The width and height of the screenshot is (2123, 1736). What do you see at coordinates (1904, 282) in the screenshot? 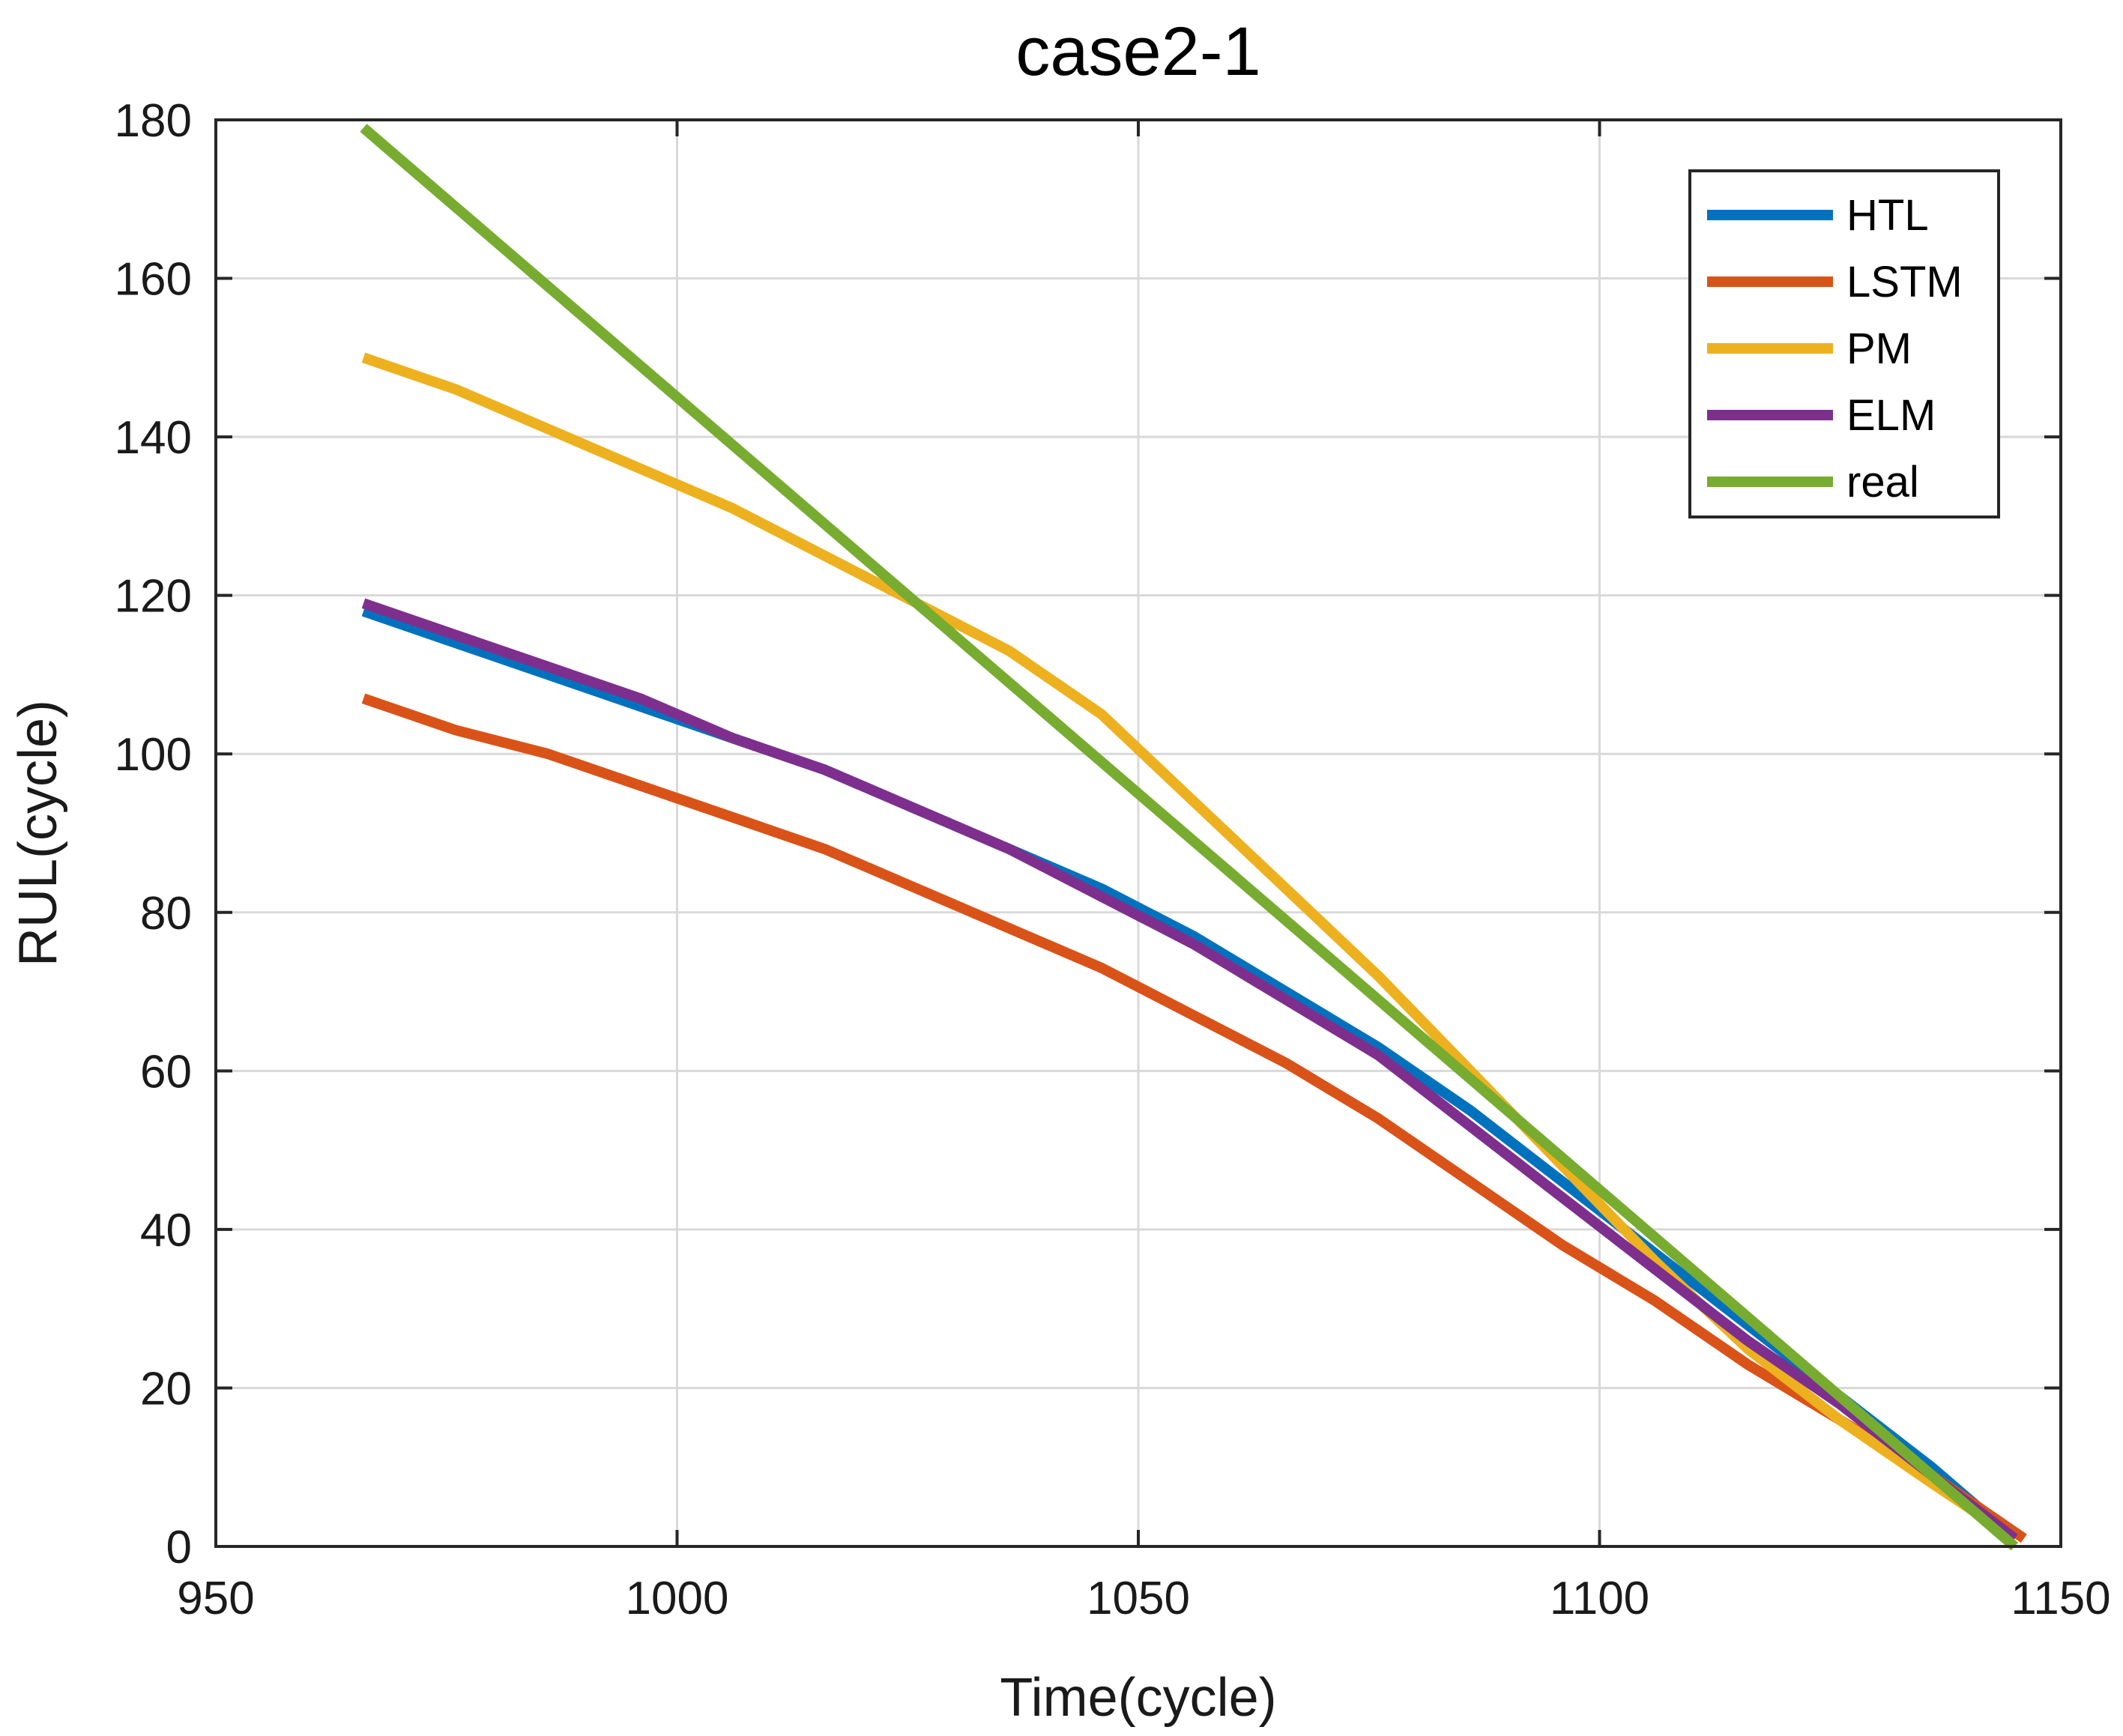
I see `legend-label-lstm: LSTM` at bounding box center [1904, 282].